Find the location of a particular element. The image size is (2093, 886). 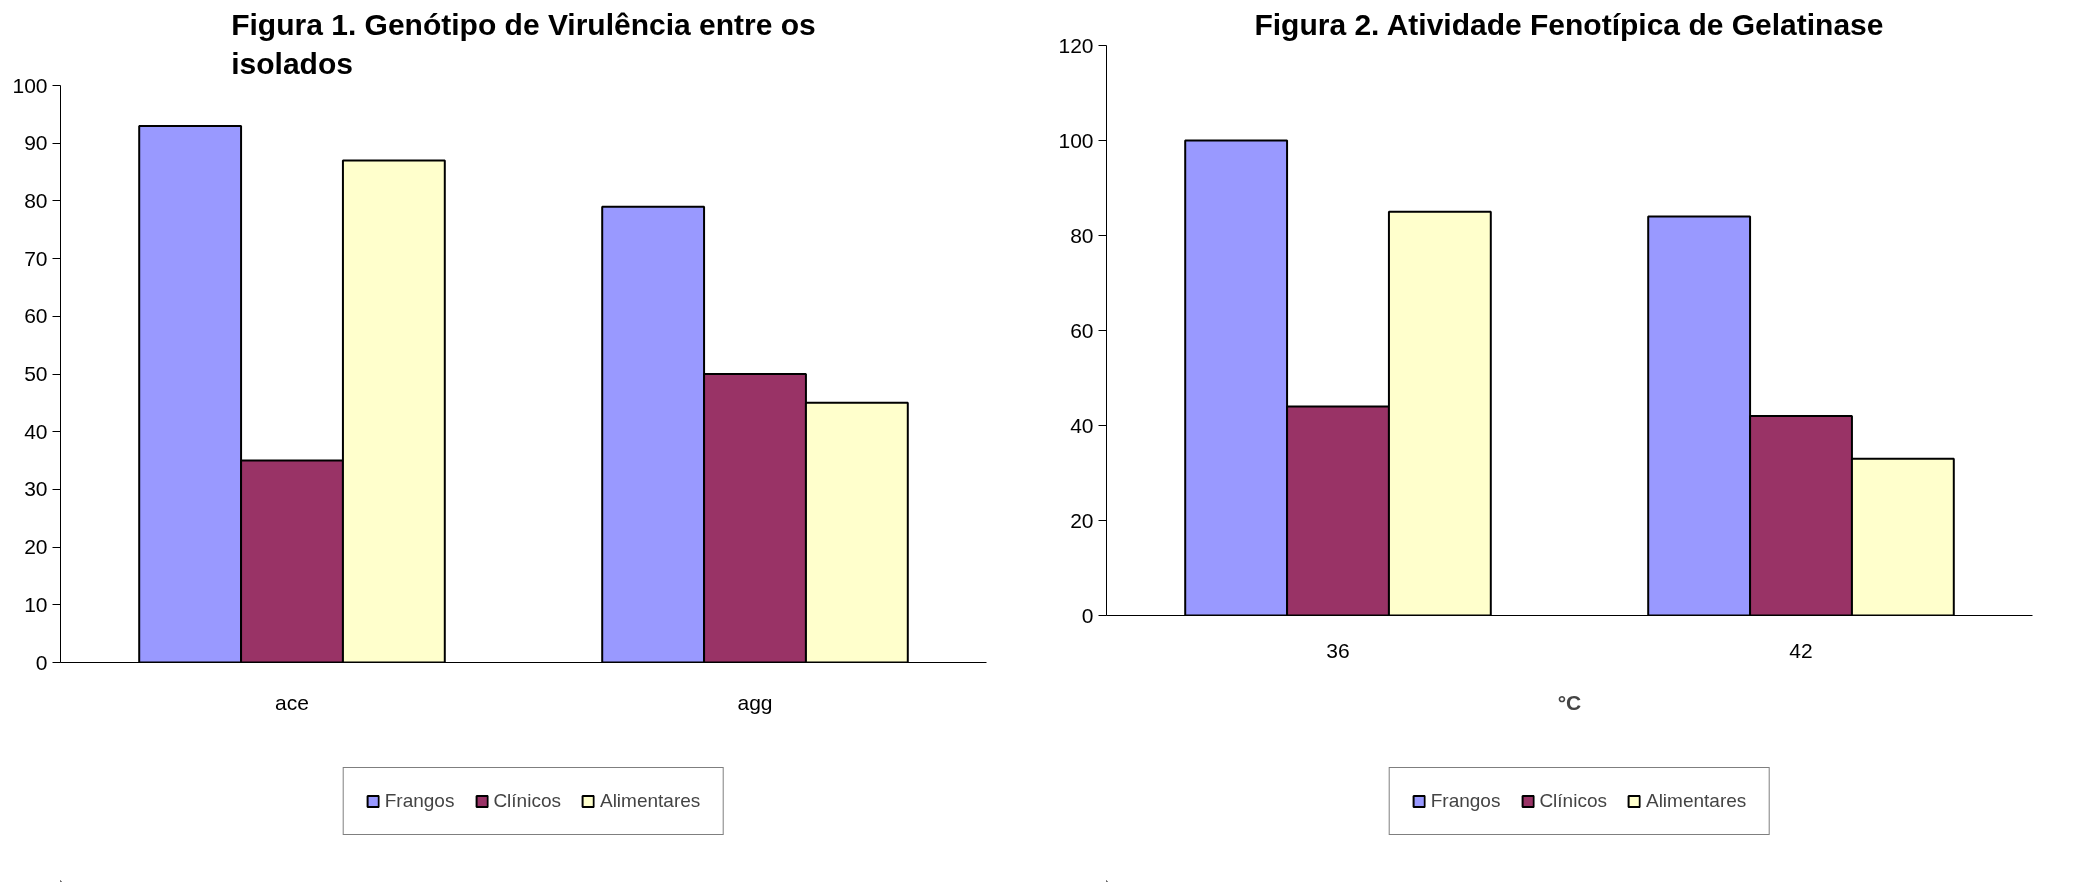

y-tick-label: 70 is located at coordinates (36, 258).